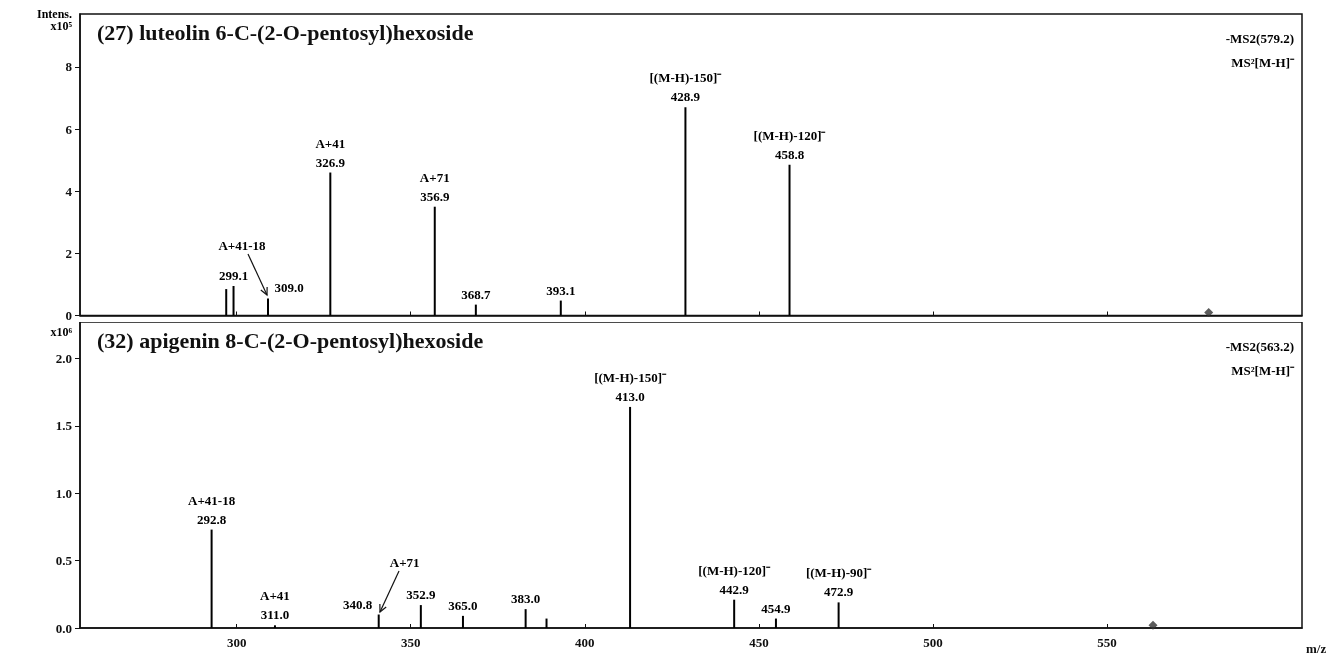 The height and width of the screenshot is (656, 1336). I want to click on y-tick-label: 2, so click(68, 253).